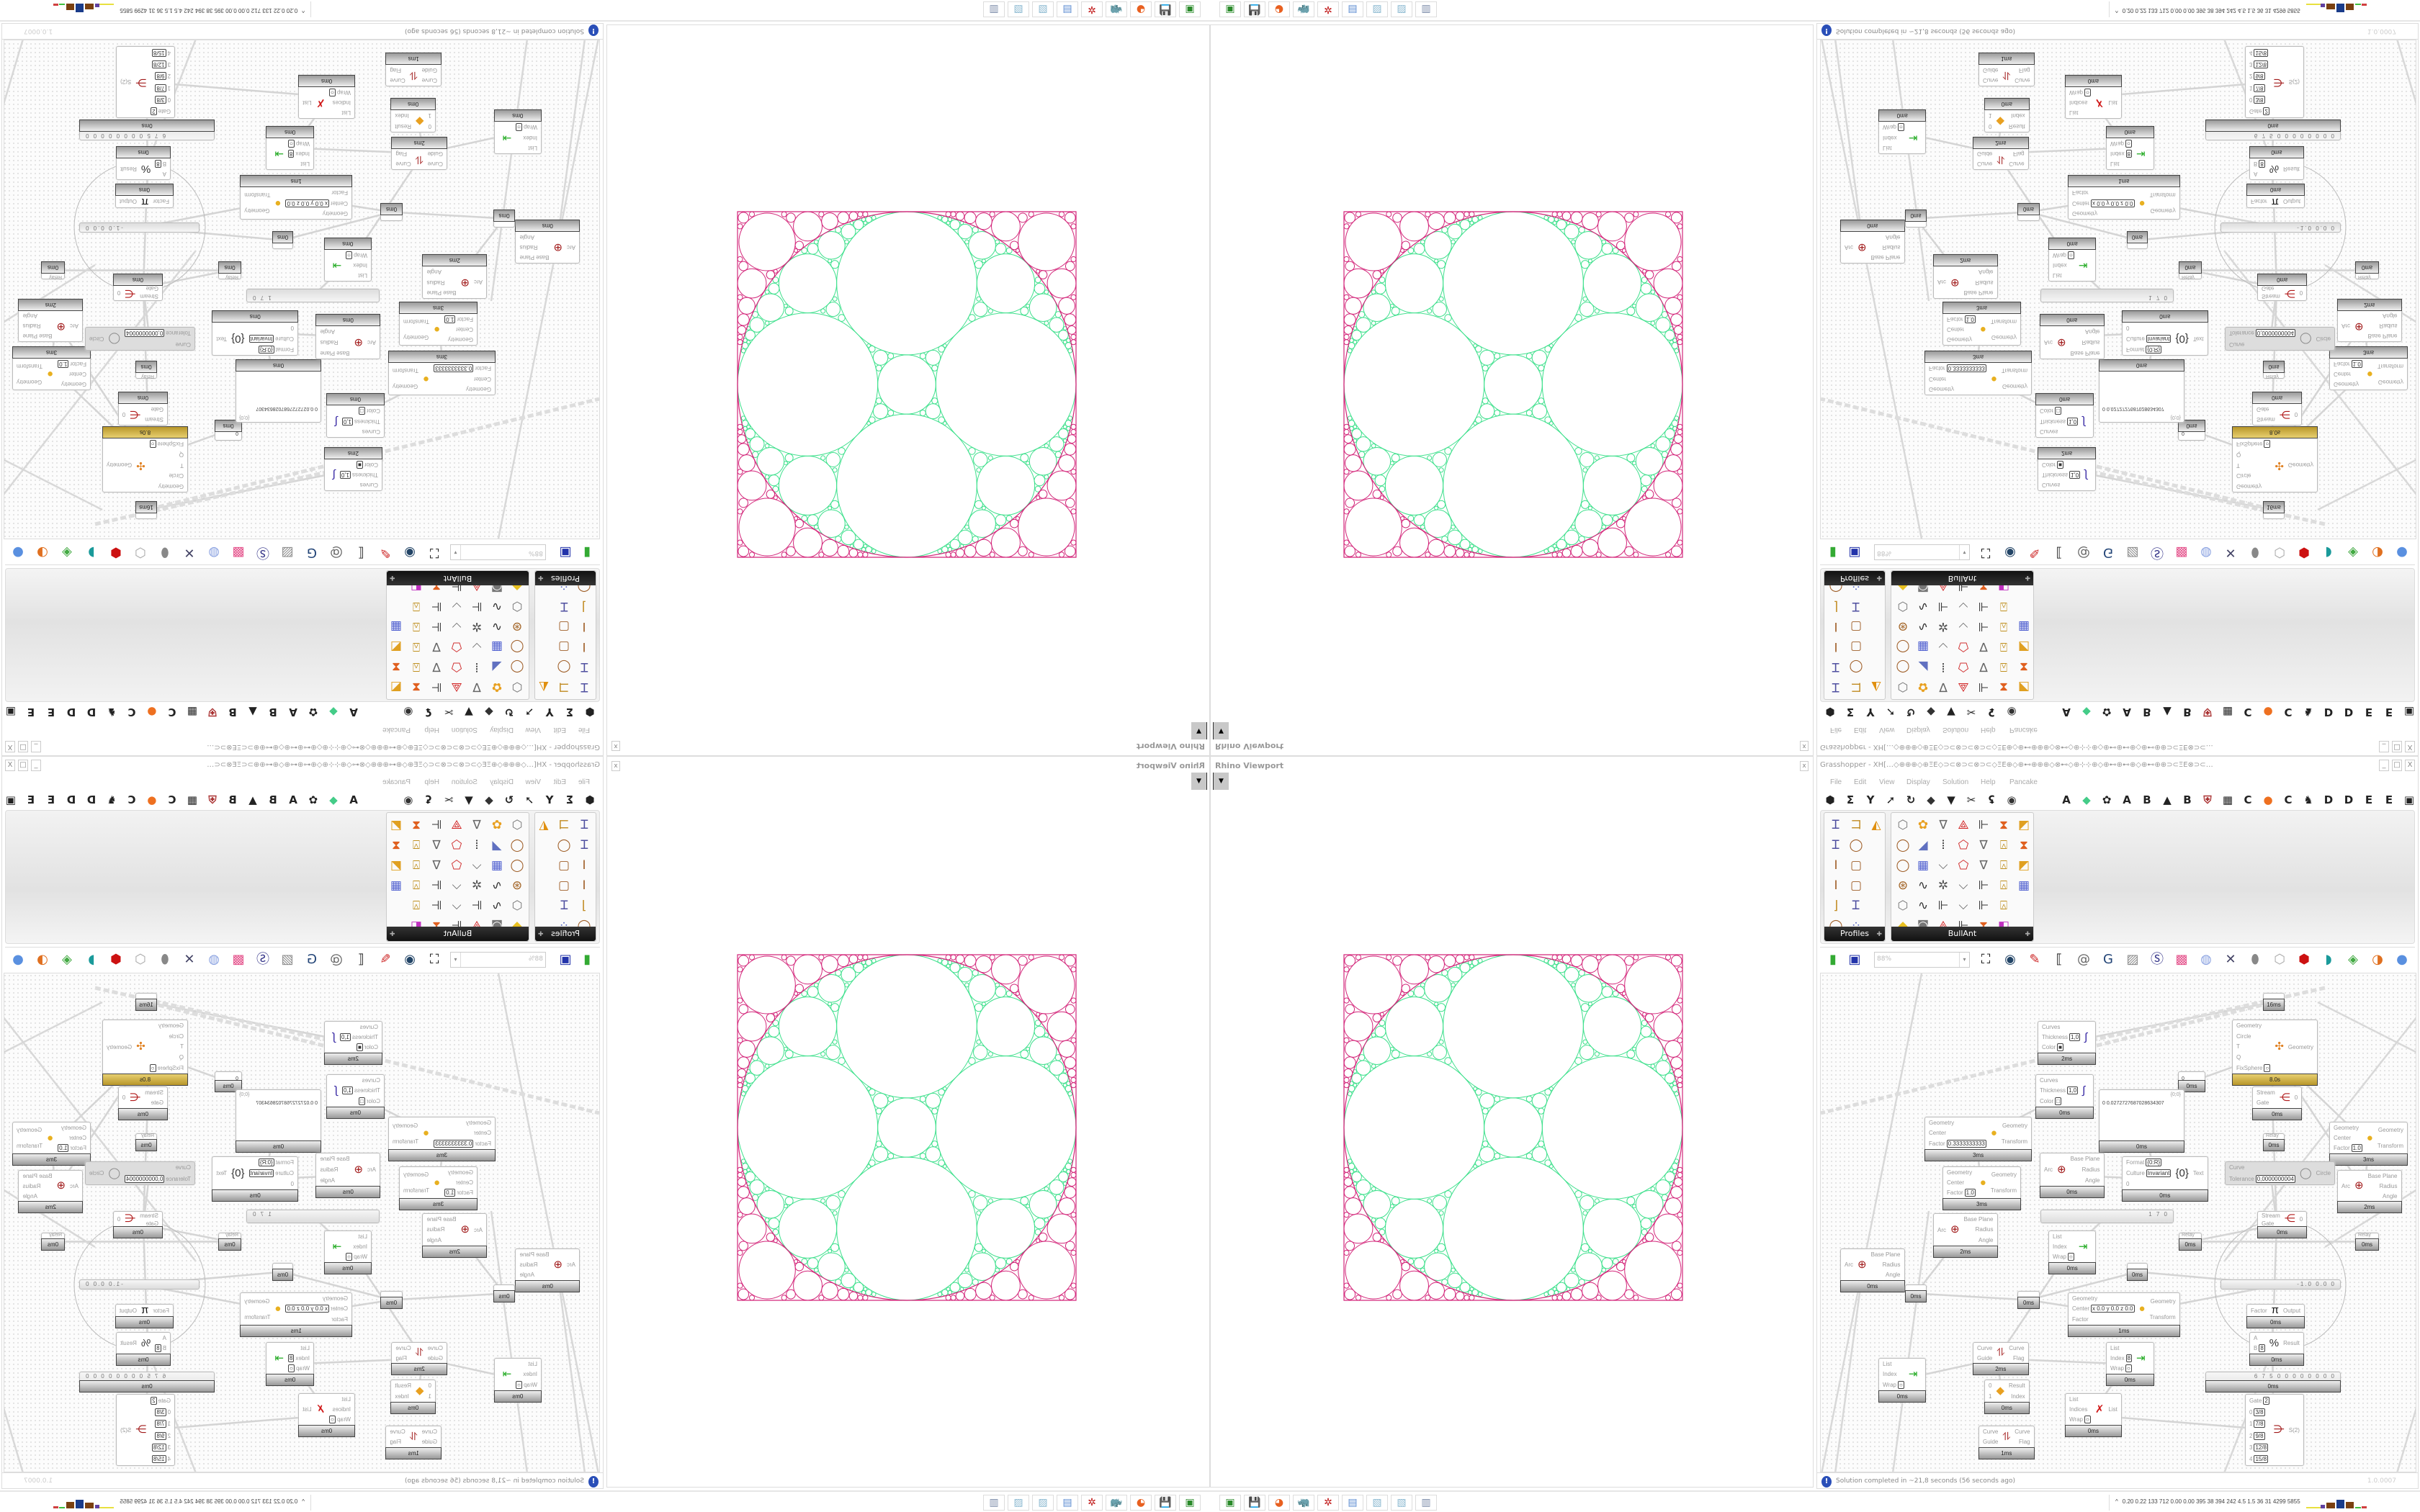  What do you see at coordinates (1827, 1482) in the screenshot?
I see `info-icon: !` at bounding box center [1827, 1482].